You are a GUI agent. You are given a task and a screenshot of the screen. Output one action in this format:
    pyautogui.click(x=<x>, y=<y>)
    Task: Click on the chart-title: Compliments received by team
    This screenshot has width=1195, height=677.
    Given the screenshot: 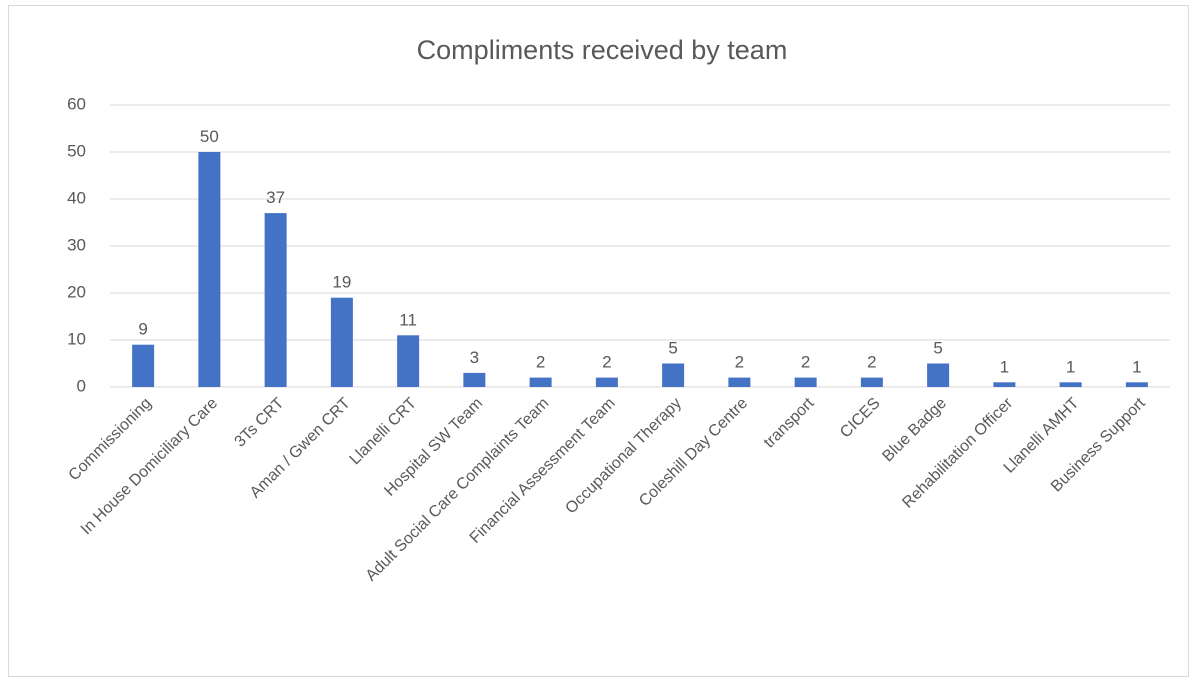 What is the action you would take?
    pyautogui.click(x=602, y=50)
    